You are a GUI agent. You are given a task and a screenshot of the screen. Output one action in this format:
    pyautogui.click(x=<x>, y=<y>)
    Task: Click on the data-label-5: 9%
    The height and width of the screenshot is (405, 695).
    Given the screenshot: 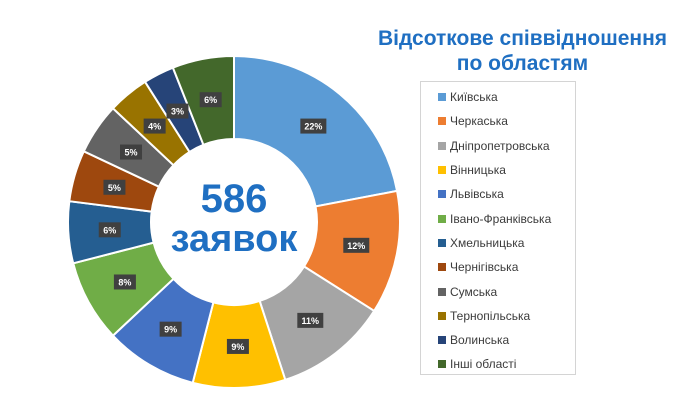 What is the action you would take?
    pyautogui.click(x=170, y=329)
    